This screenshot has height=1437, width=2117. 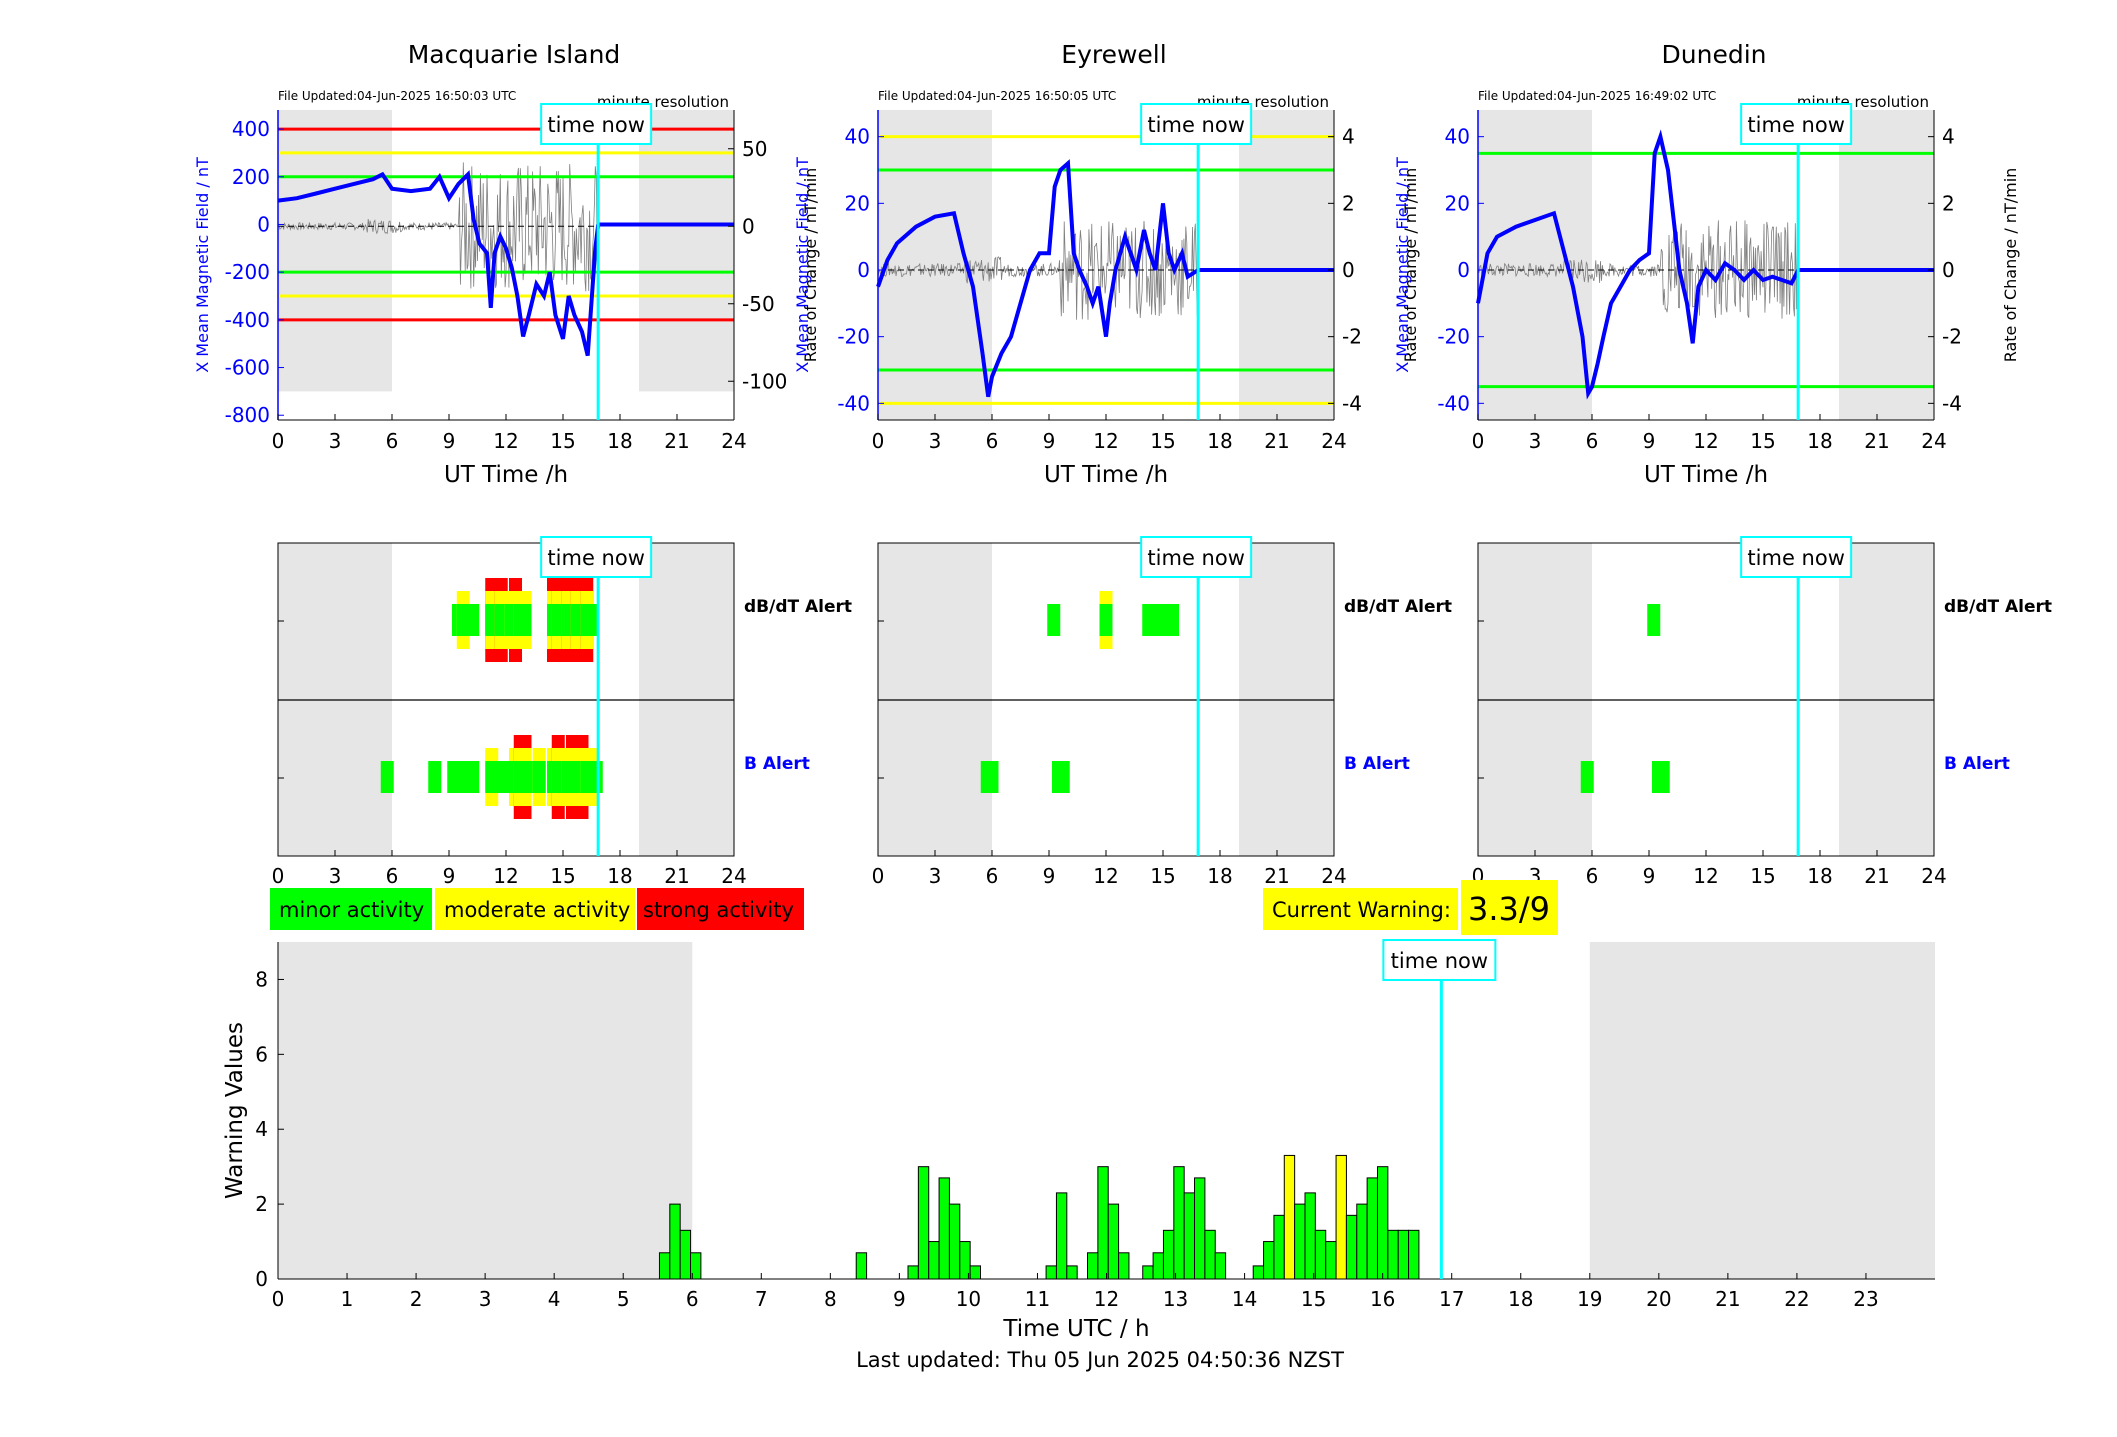 I want to click on alert-panel-2: dB/dT Alert B Alert 0 3 6 9 12 15 18 21 24 time now, so click(x=1162, y=712).